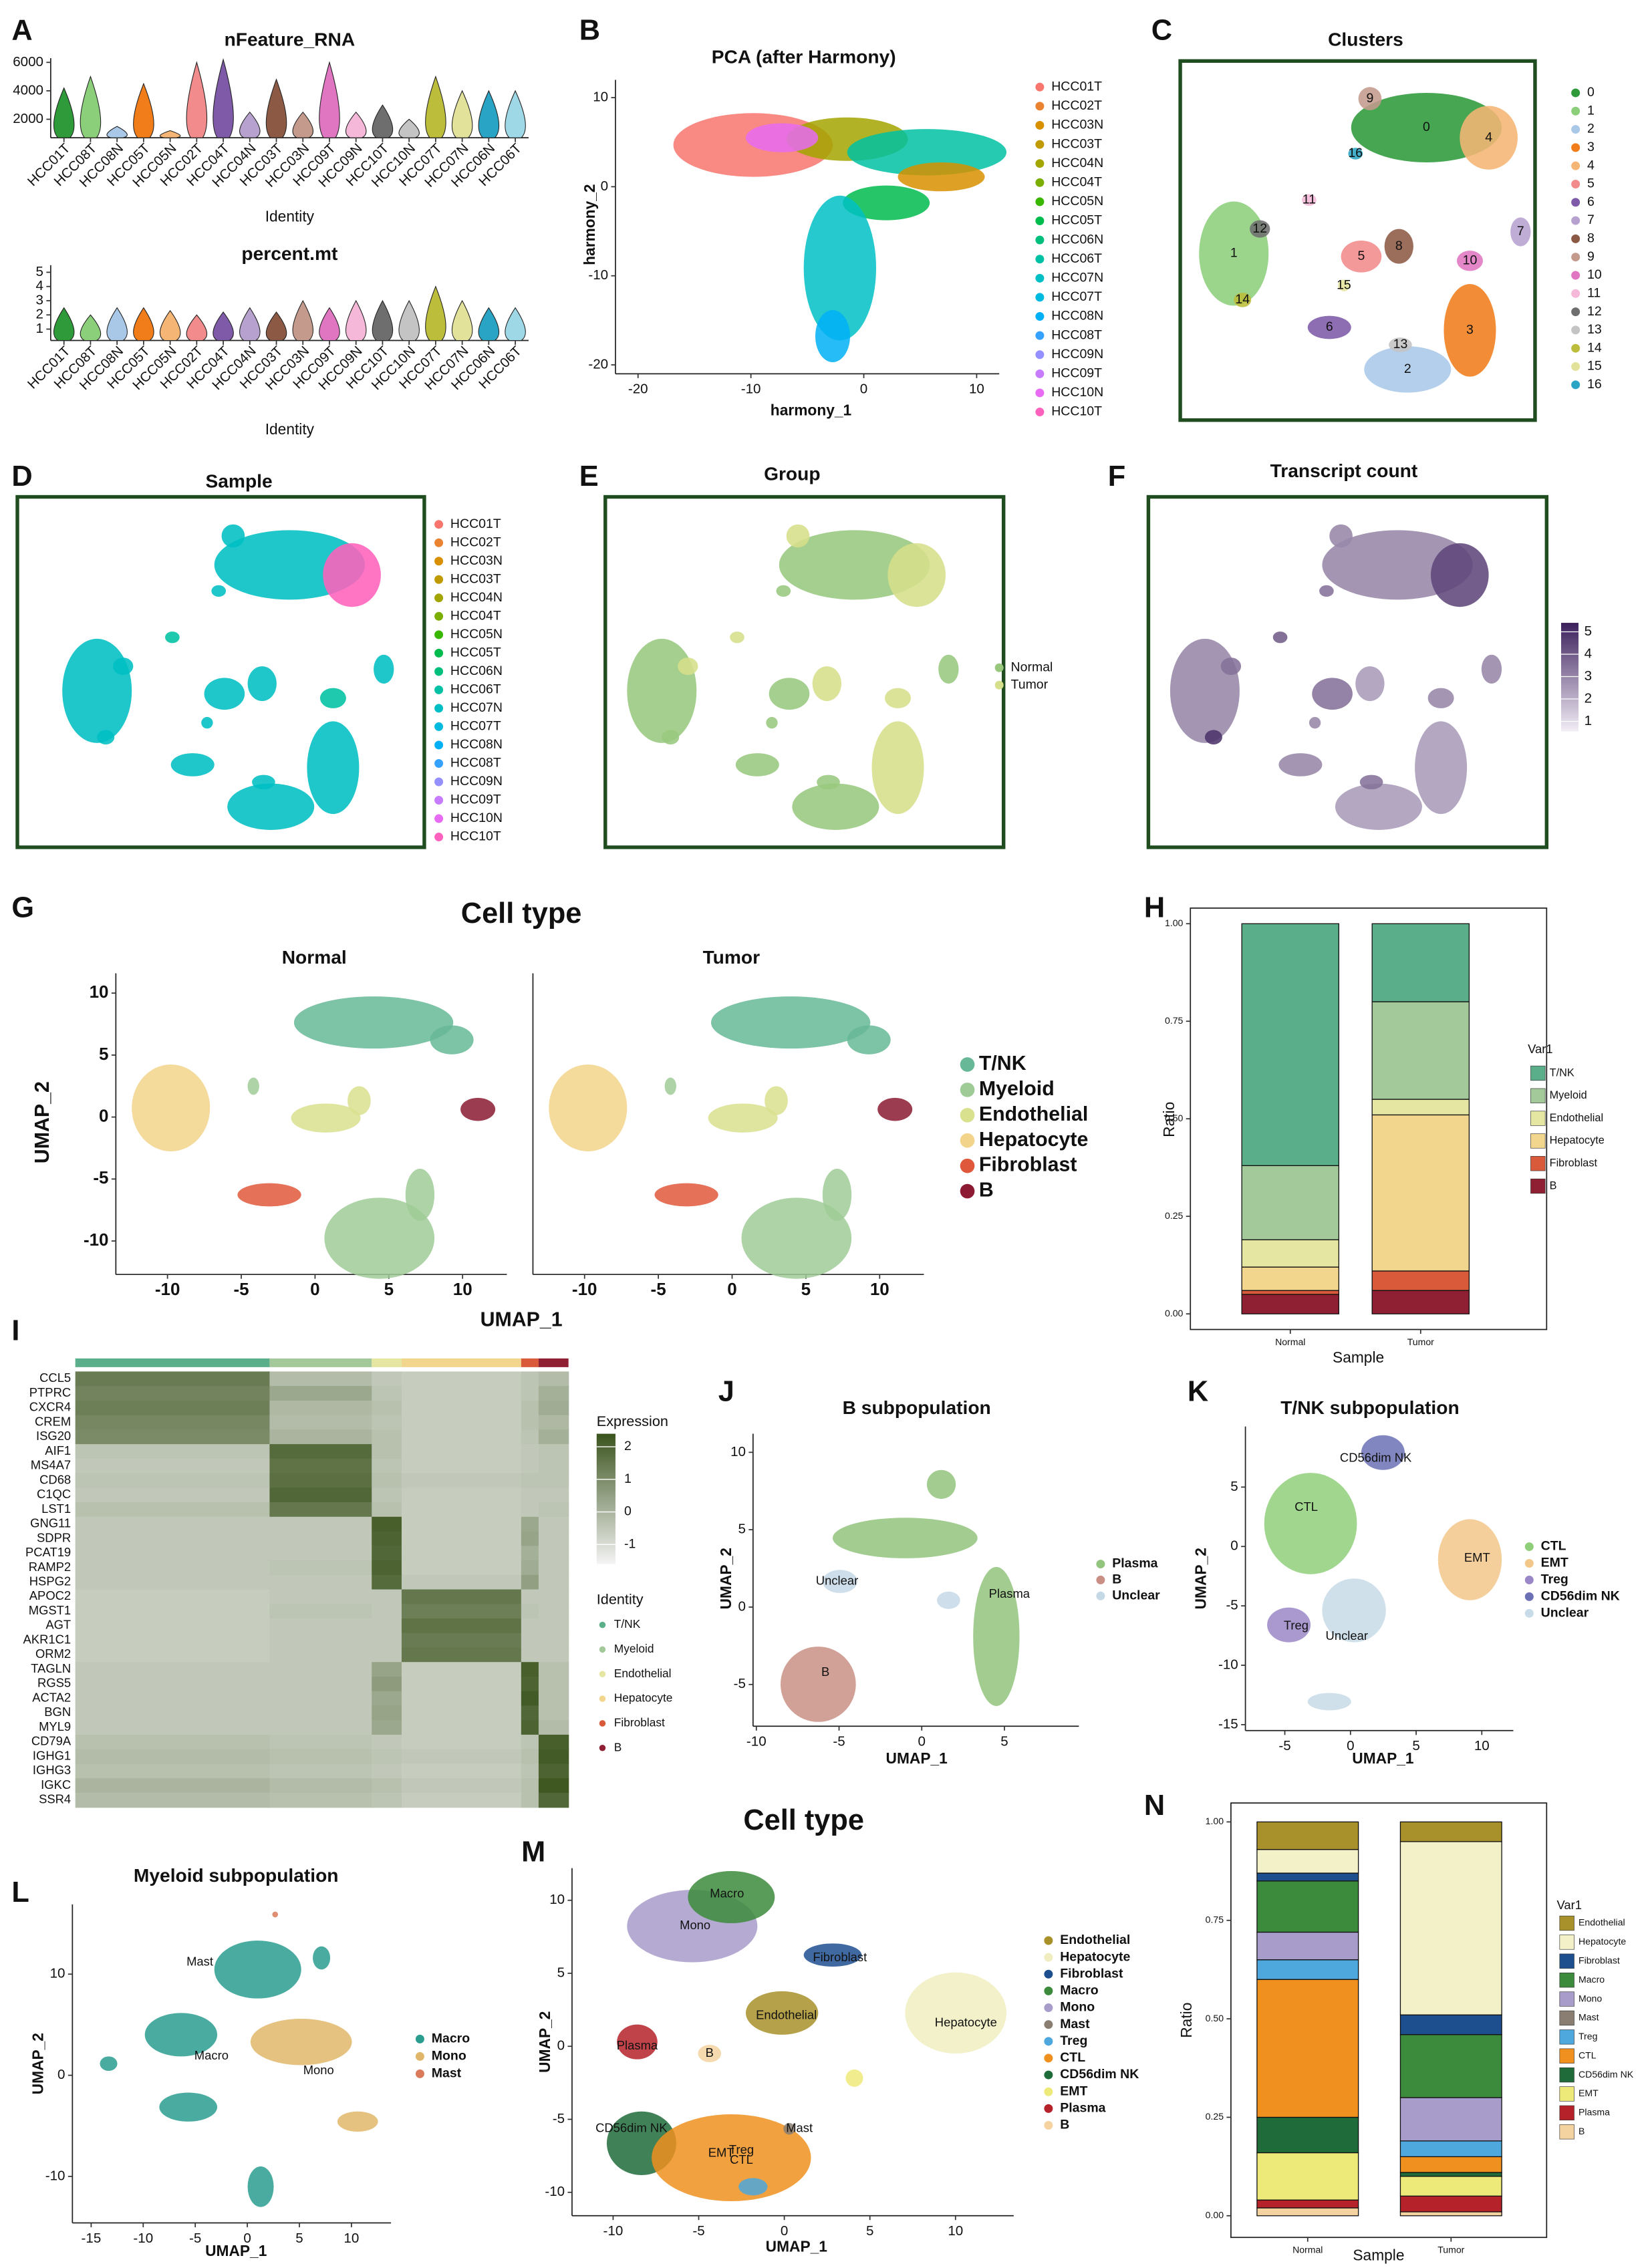 This screenshot has width=1648, height=2268. Describe the element at coordinates (1488, 137) in the screenshot. I see `cluster-label: 4` at that location.